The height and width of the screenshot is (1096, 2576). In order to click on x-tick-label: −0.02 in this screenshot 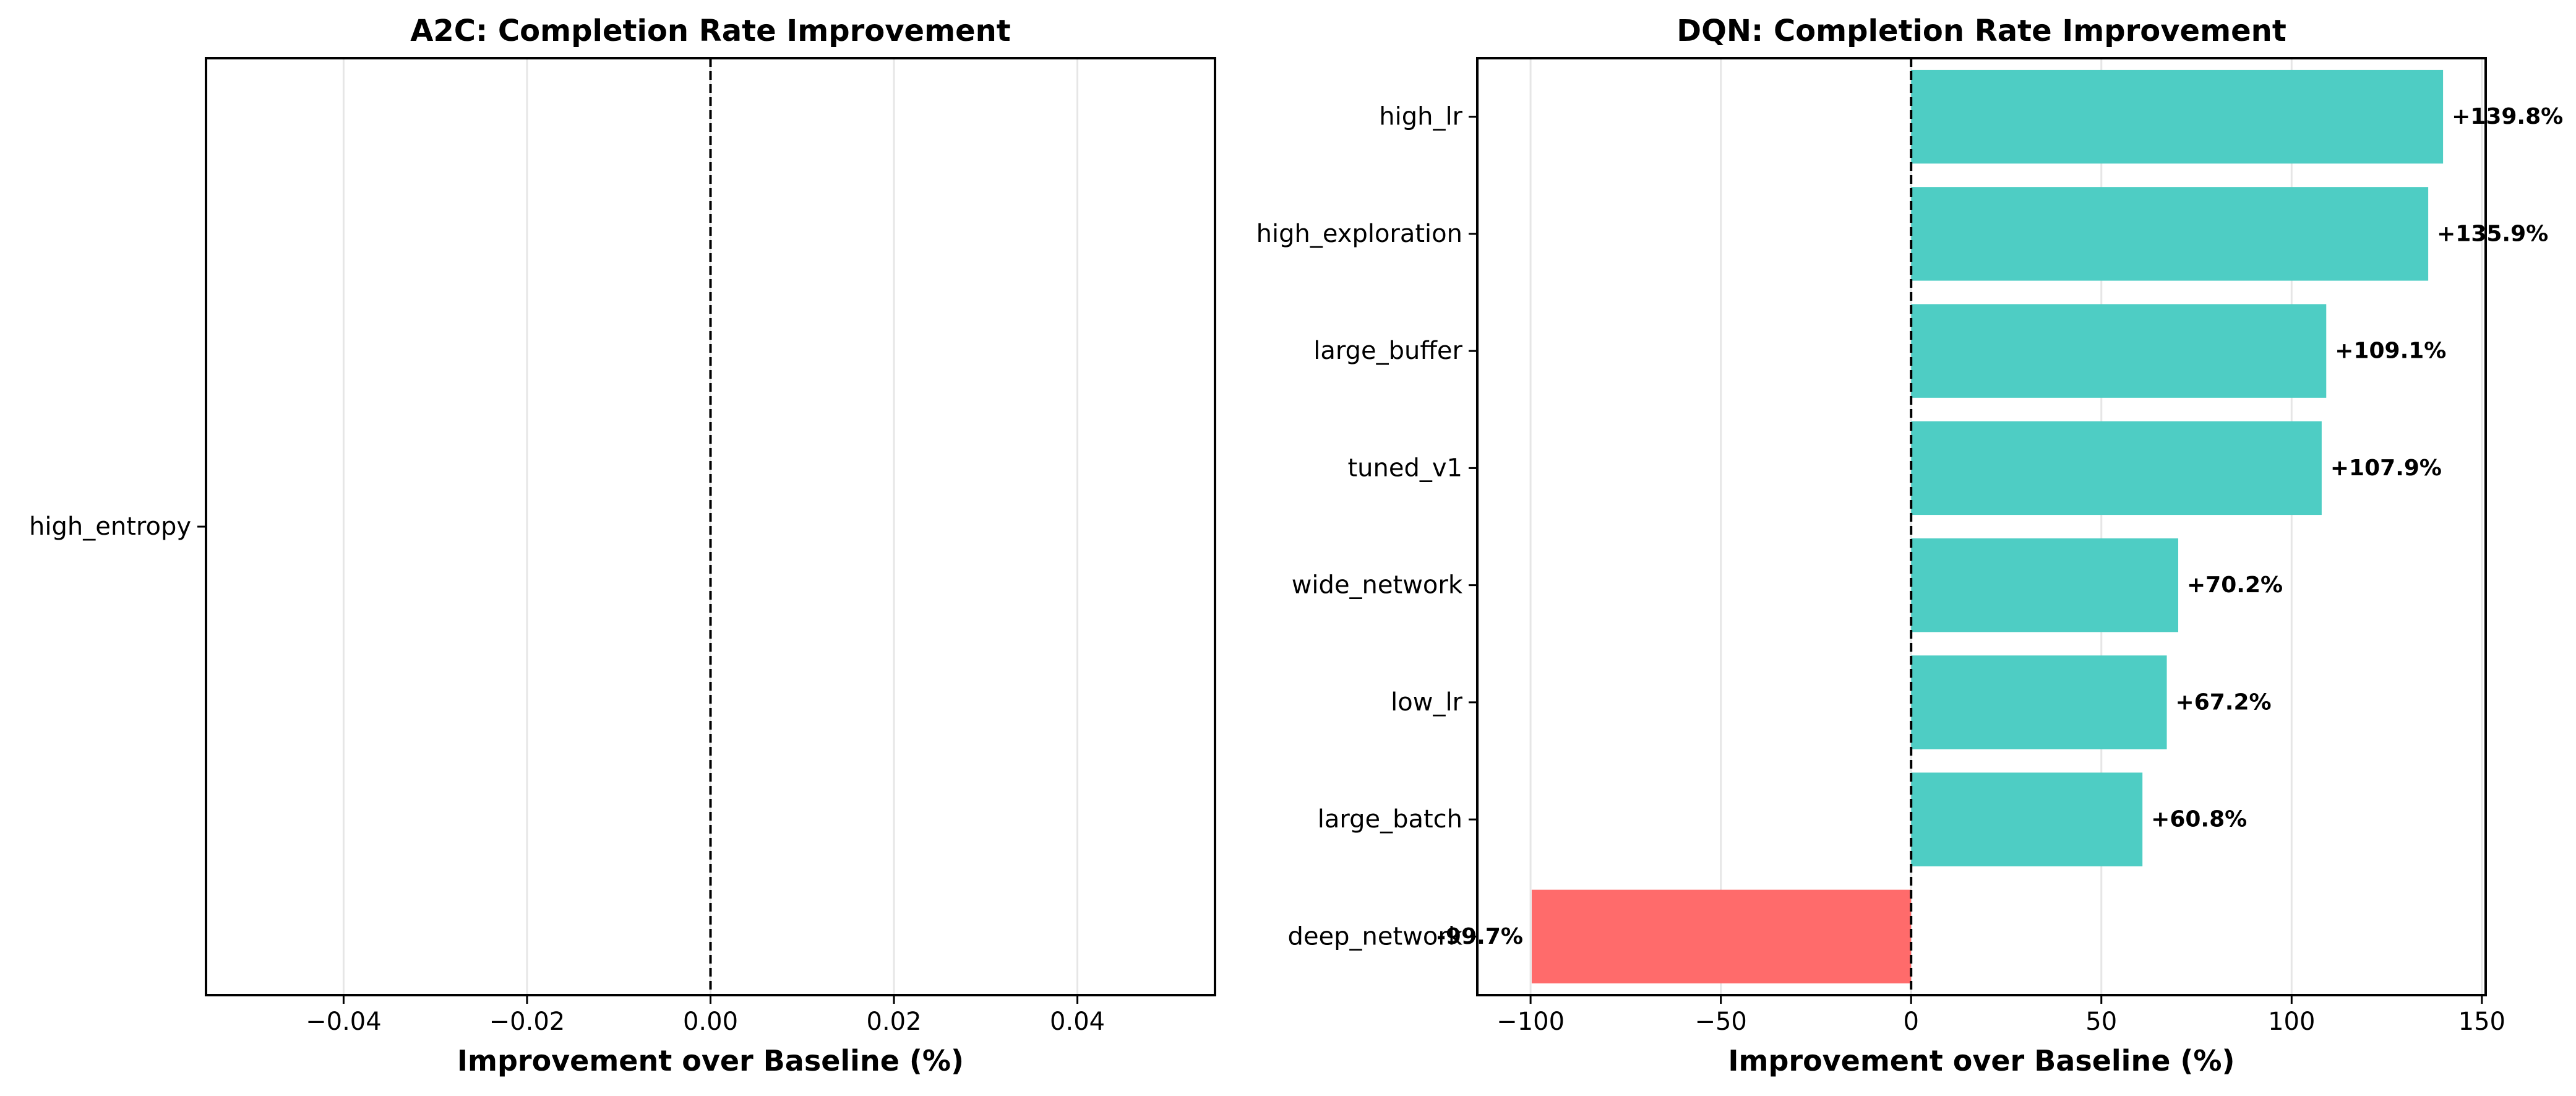, I will do `click(527, 1022)`.